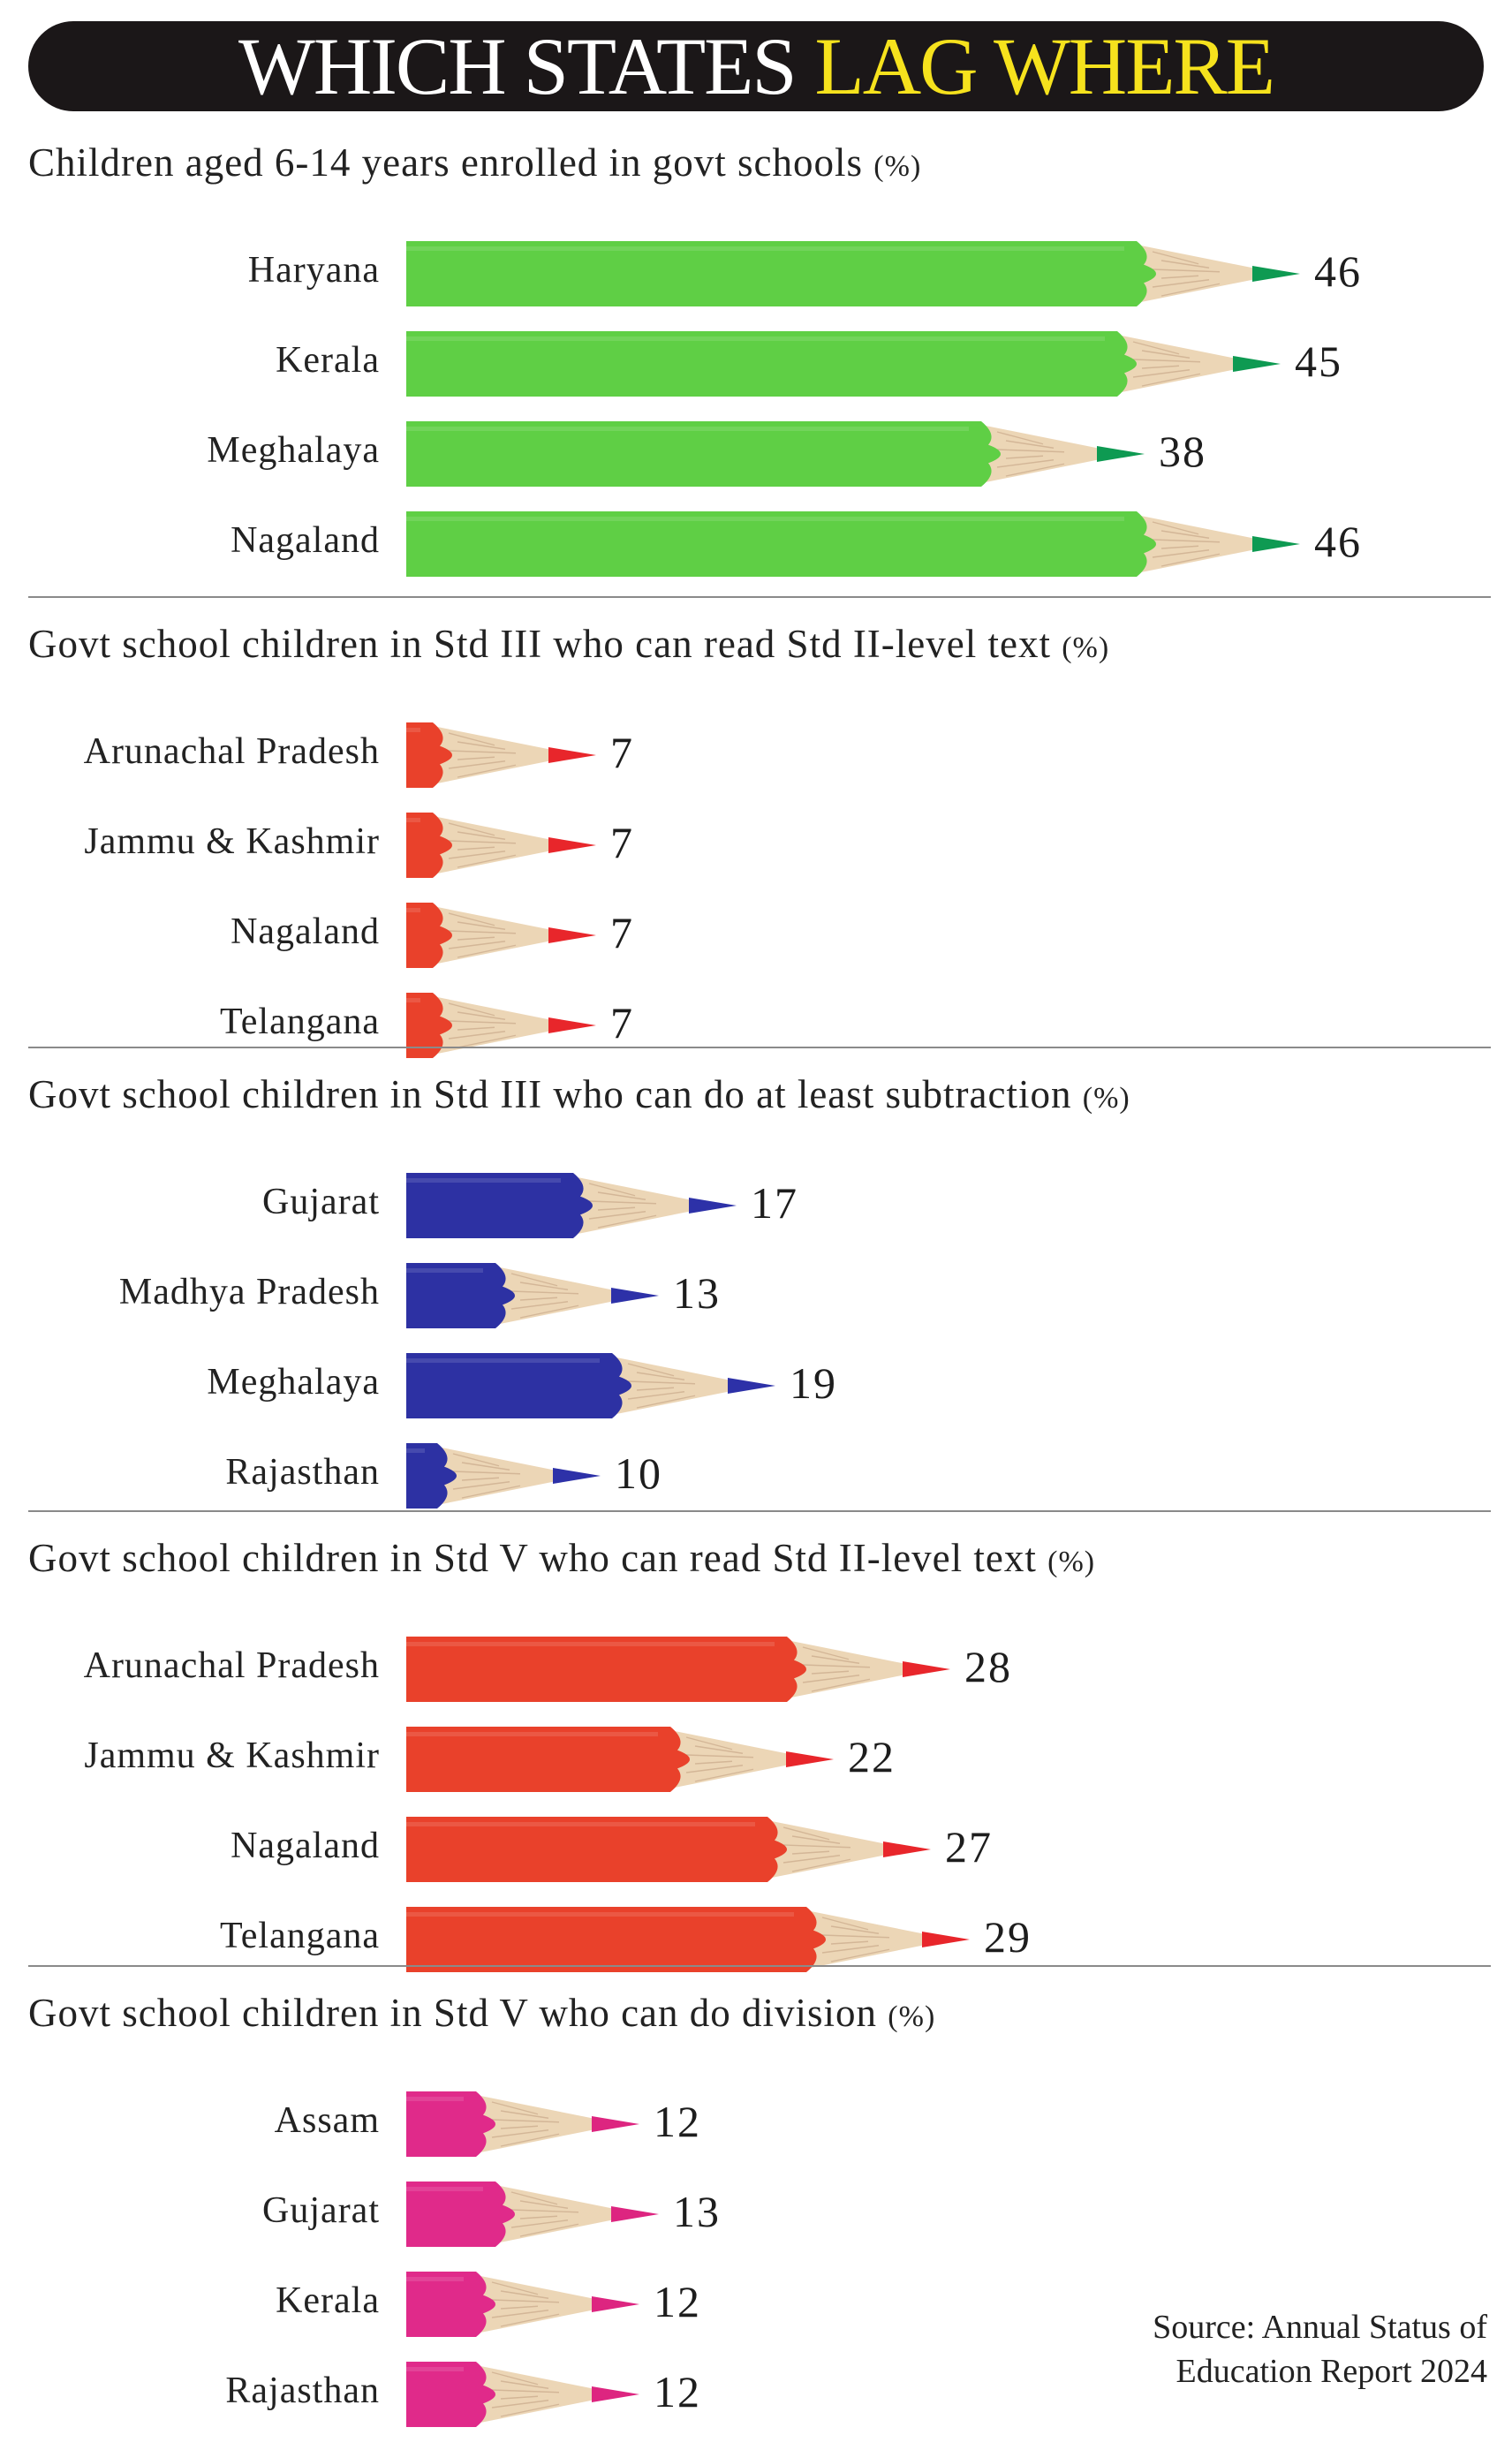 This screenshot has width=1512, height=2450. What do you see at coordinates (1008, 1937) in the screenshot?
I see `value-label: 29` at bounding box center [1008, 1937].